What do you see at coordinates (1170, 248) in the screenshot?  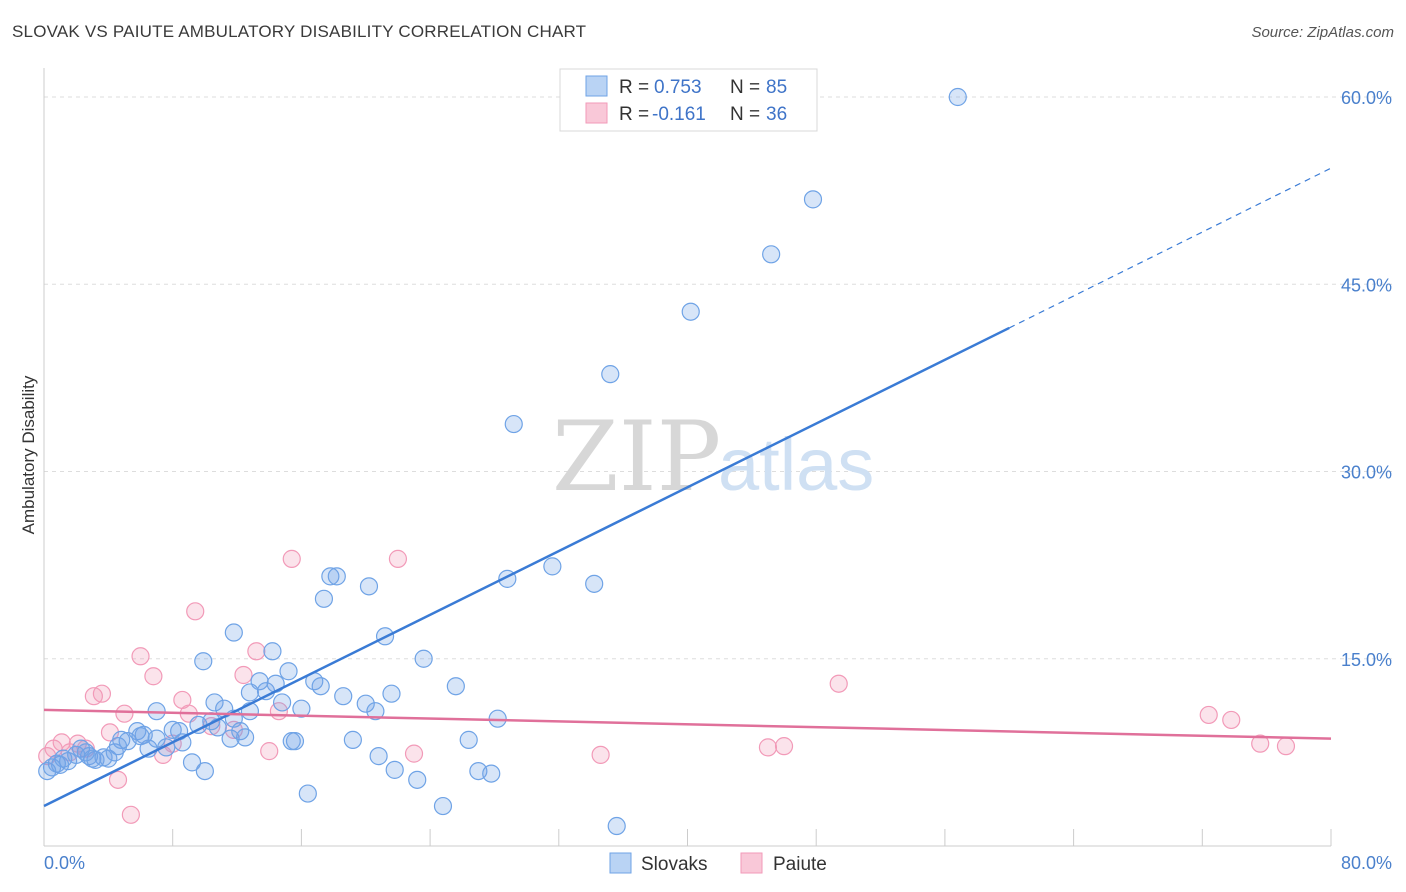 I see `slovaks-trend-extension` at bounding box center [1170, 248].